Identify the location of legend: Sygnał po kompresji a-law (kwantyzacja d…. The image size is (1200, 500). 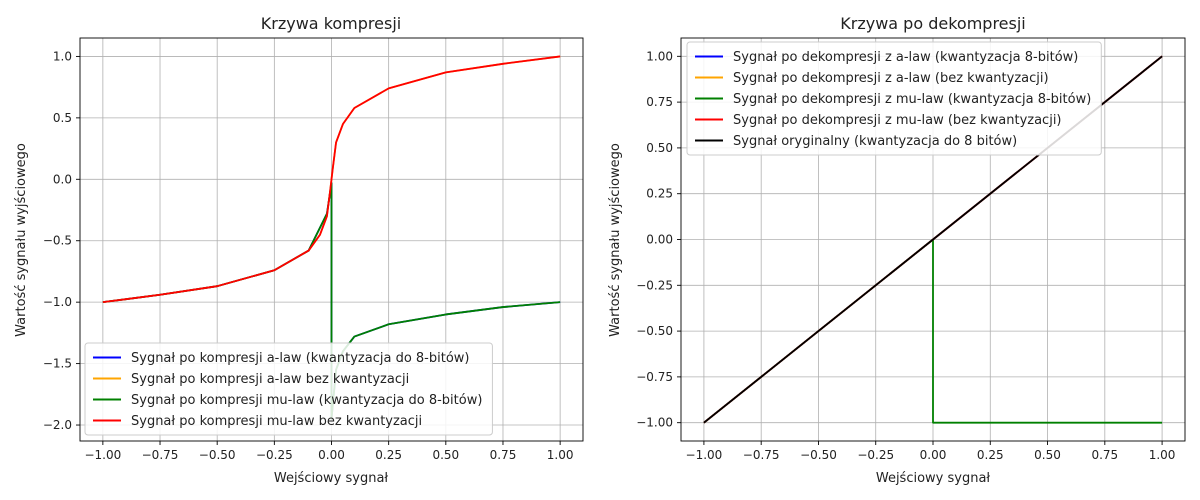
(288, 389).